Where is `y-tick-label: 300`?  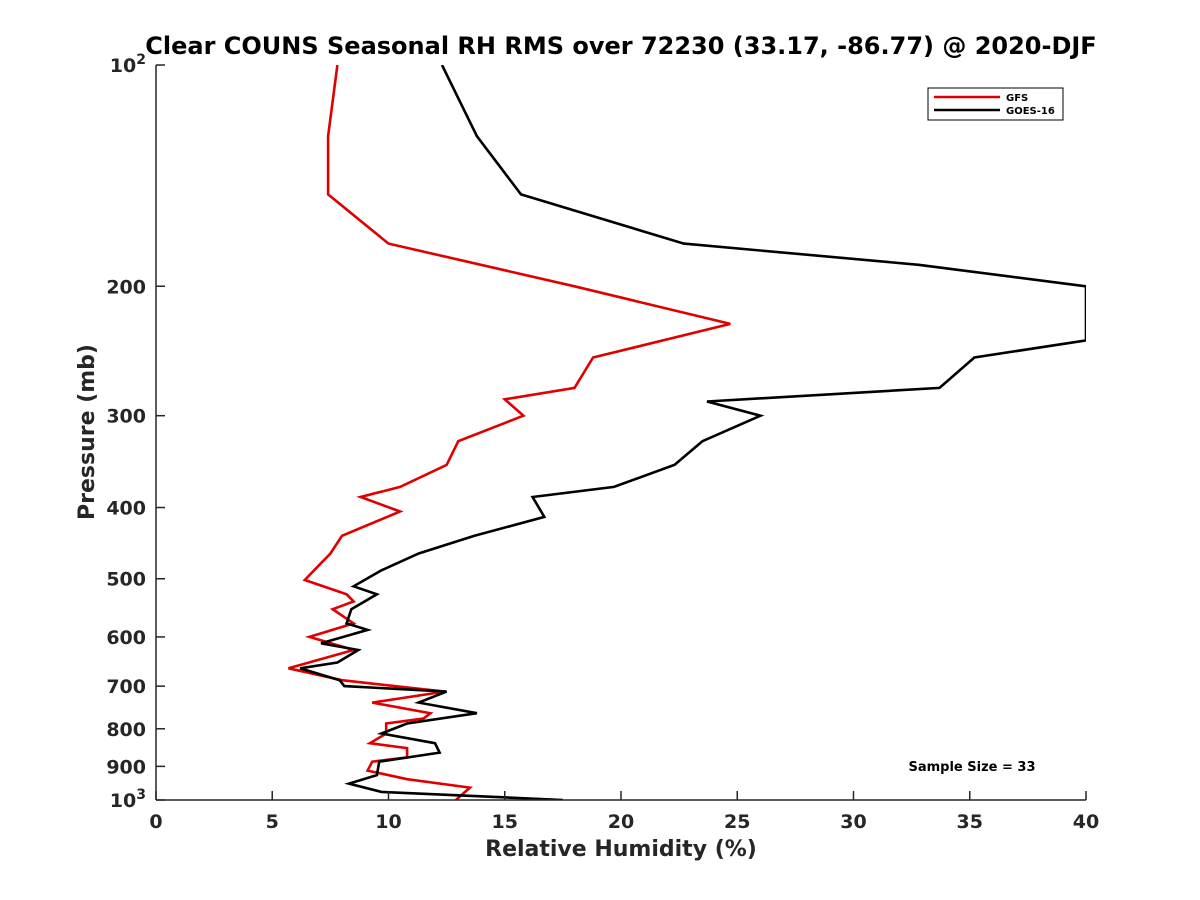 y-tick-label: 300 is located at coordinates (126, 417).